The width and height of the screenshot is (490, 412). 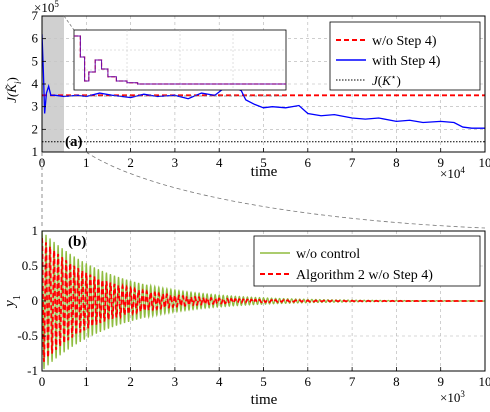 What do you see at coordinates (328, 254) in the screenshot?
I see `legend-label-wo-control: w/o control` at bounding box center [328, 254].